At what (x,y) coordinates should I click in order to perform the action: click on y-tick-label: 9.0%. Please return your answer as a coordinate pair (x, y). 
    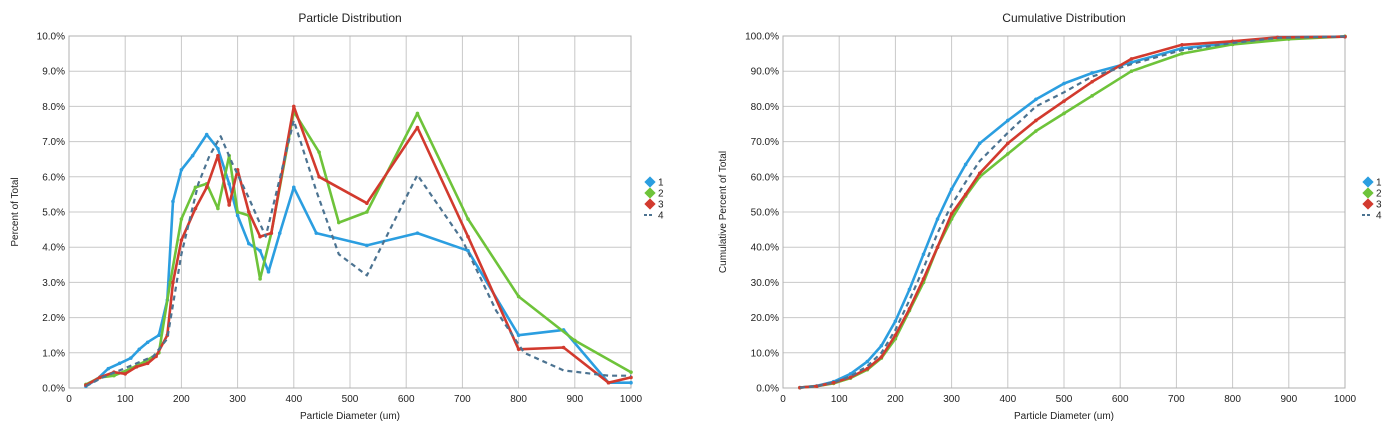
    Looking at the image, I should click on (53, 72).